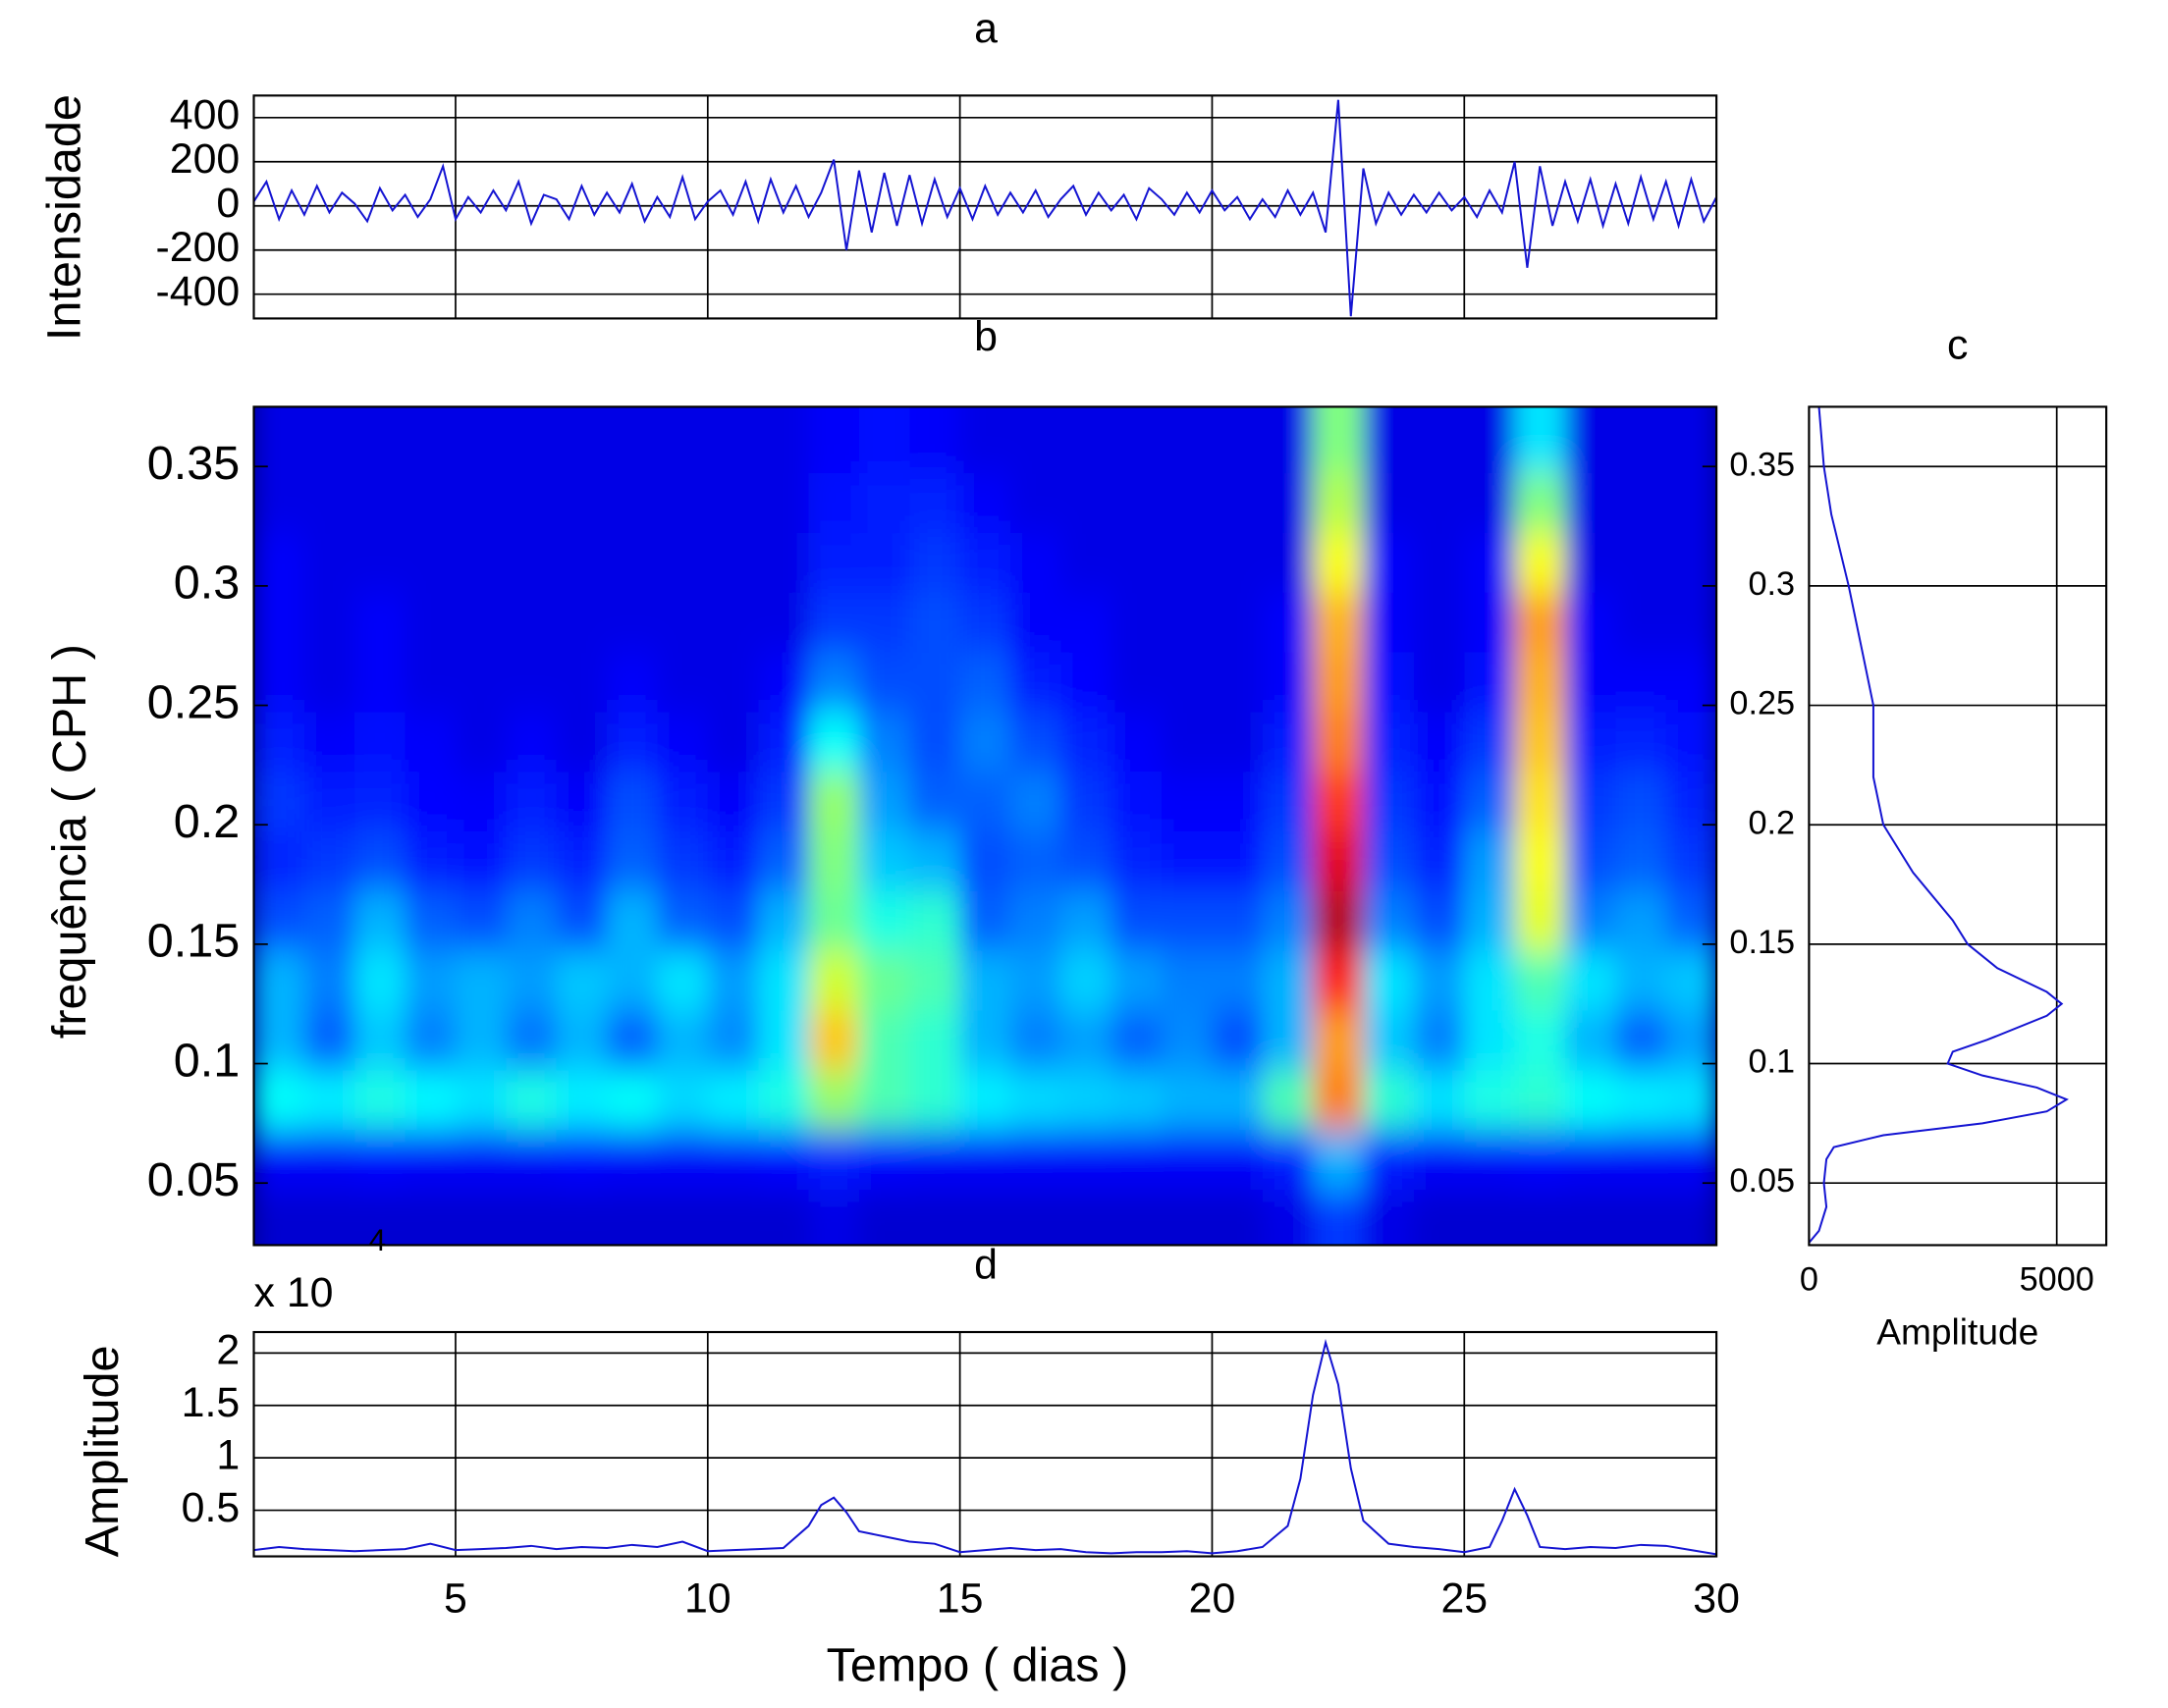 The image size is (2168, 1708). I want to click on data-line, so click(985, 208).